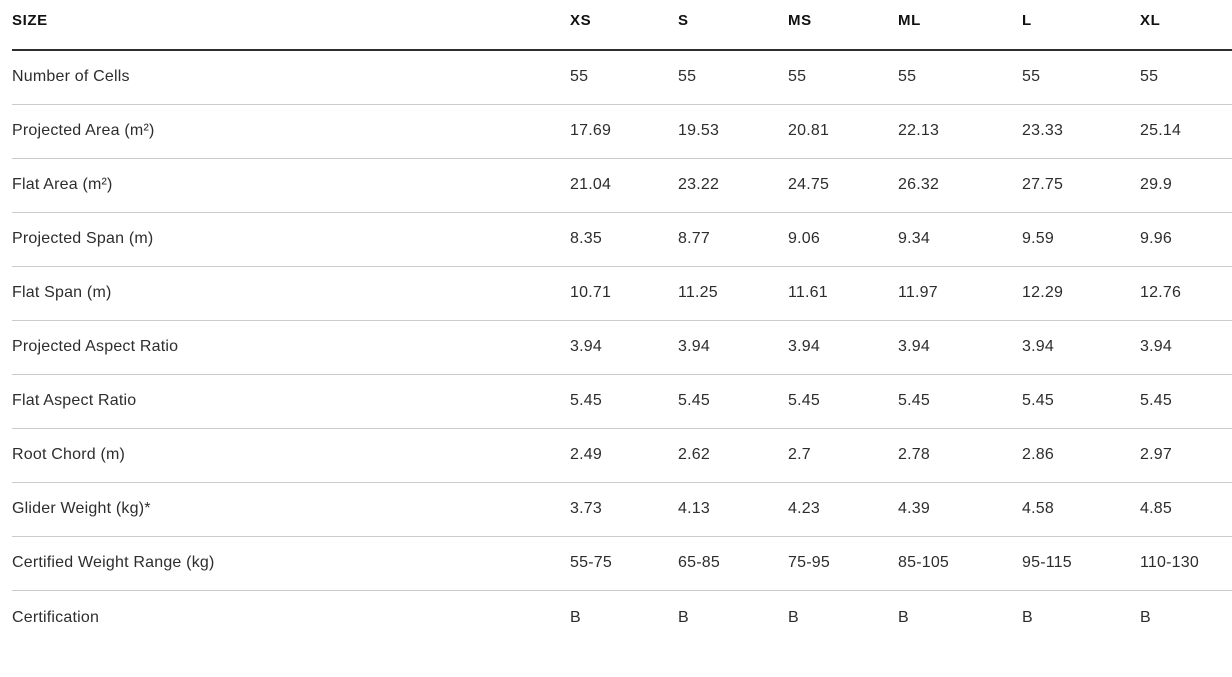 Image resolution: width=1232 pixels, height=677 pixels. I want to click on cell-value: 29.9, so click(1186, 185).